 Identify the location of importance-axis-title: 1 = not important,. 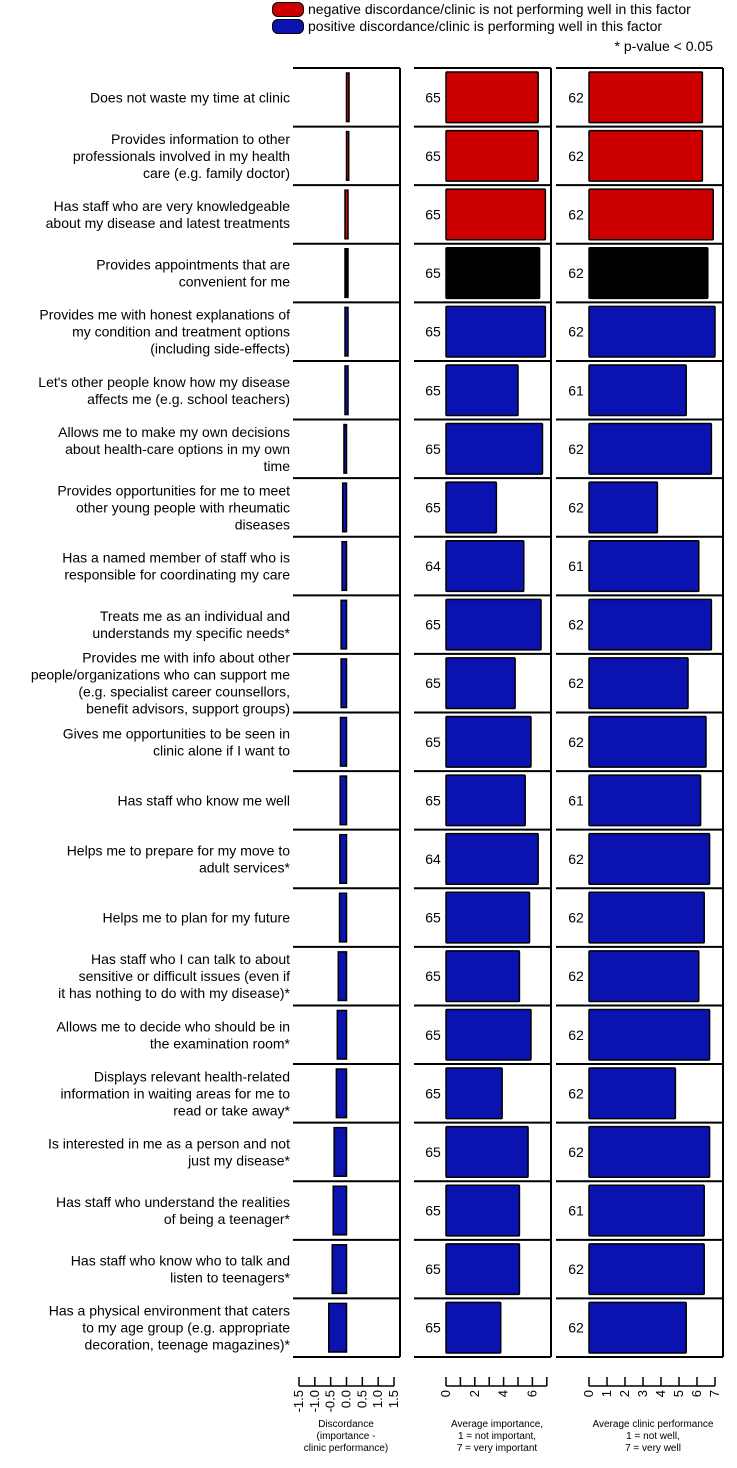
(497, 1436).